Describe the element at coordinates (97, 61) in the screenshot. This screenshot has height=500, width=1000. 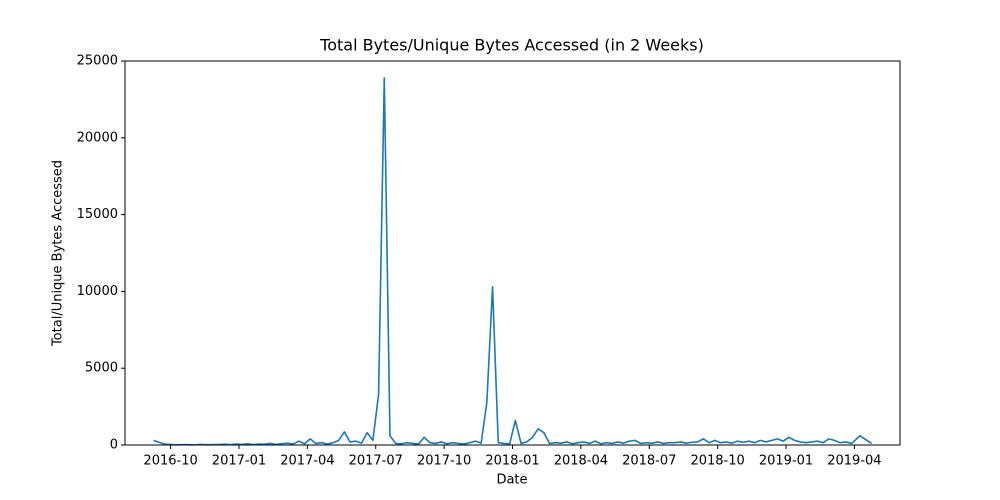
I see `y-tick-label: 25000` at that location.